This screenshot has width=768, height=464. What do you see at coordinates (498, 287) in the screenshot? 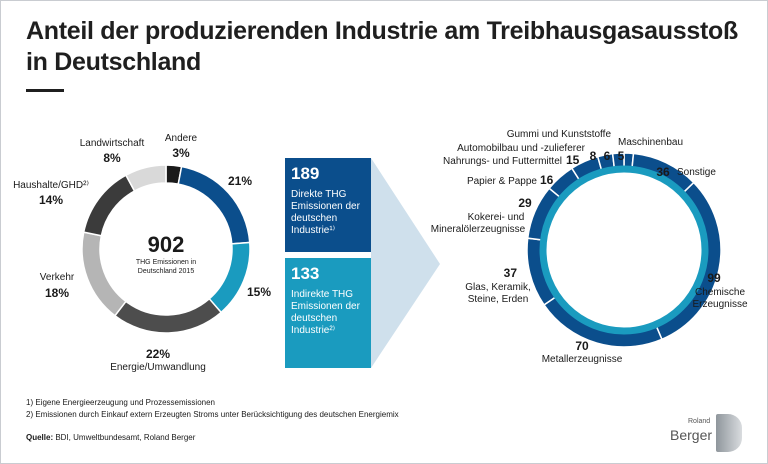
I see `label-glas-name-1: Glas, Keramik,` at bounding box center [498, 287].